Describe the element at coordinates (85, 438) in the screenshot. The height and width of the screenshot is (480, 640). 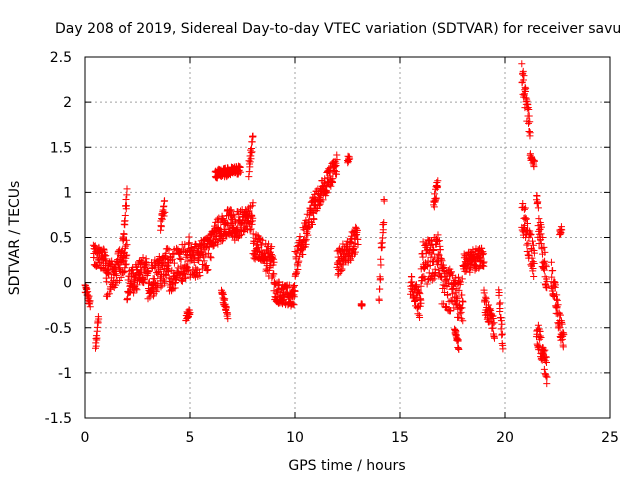
I see `x-tick-label: 0` at that location.